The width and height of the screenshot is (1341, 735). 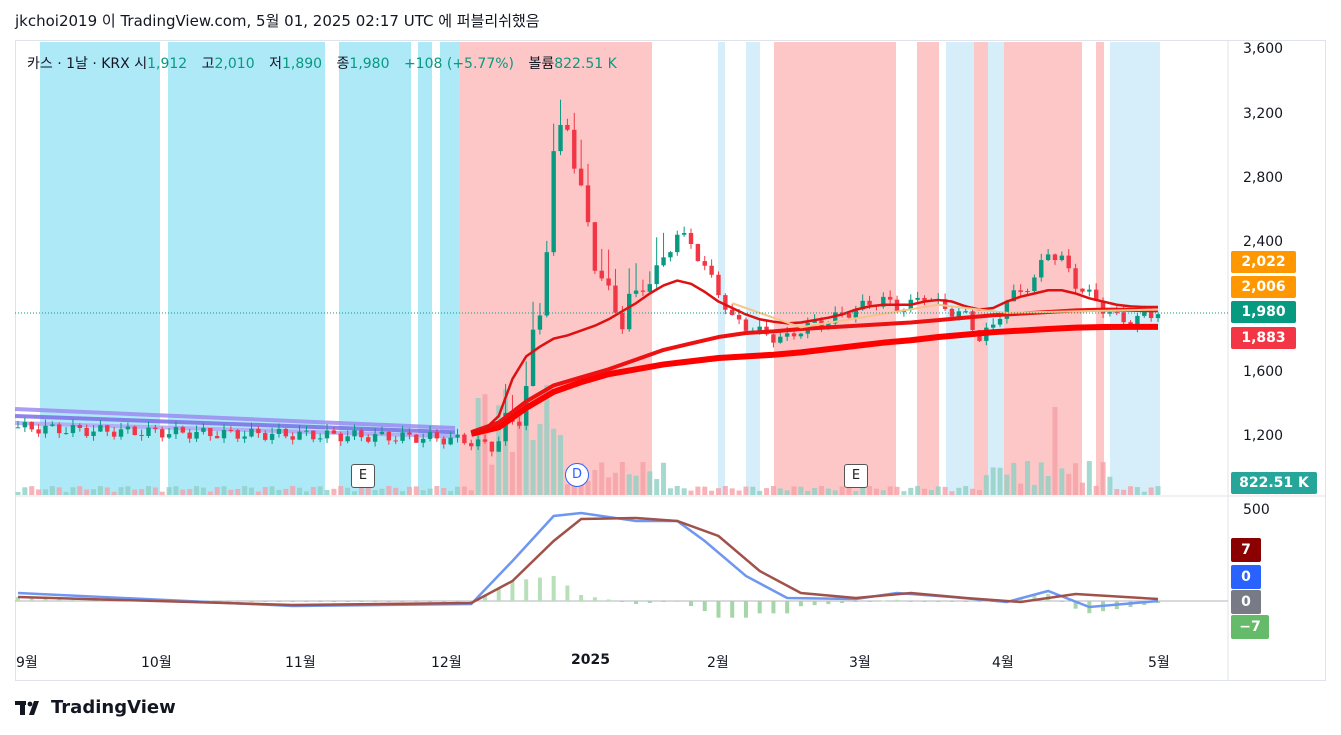 What do you see at coordinates (369, 64) in the screenshot?
I see `close-value: 1,980` at bounding box center [369, 64].